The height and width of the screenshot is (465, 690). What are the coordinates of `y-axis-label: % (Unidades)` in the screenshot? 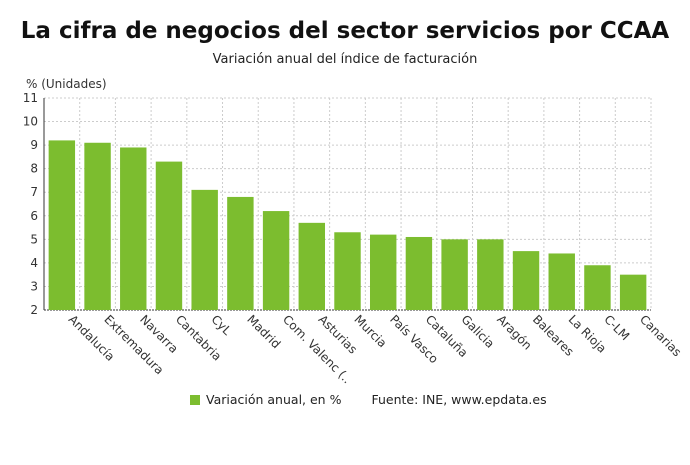 It's located at (66, 84).